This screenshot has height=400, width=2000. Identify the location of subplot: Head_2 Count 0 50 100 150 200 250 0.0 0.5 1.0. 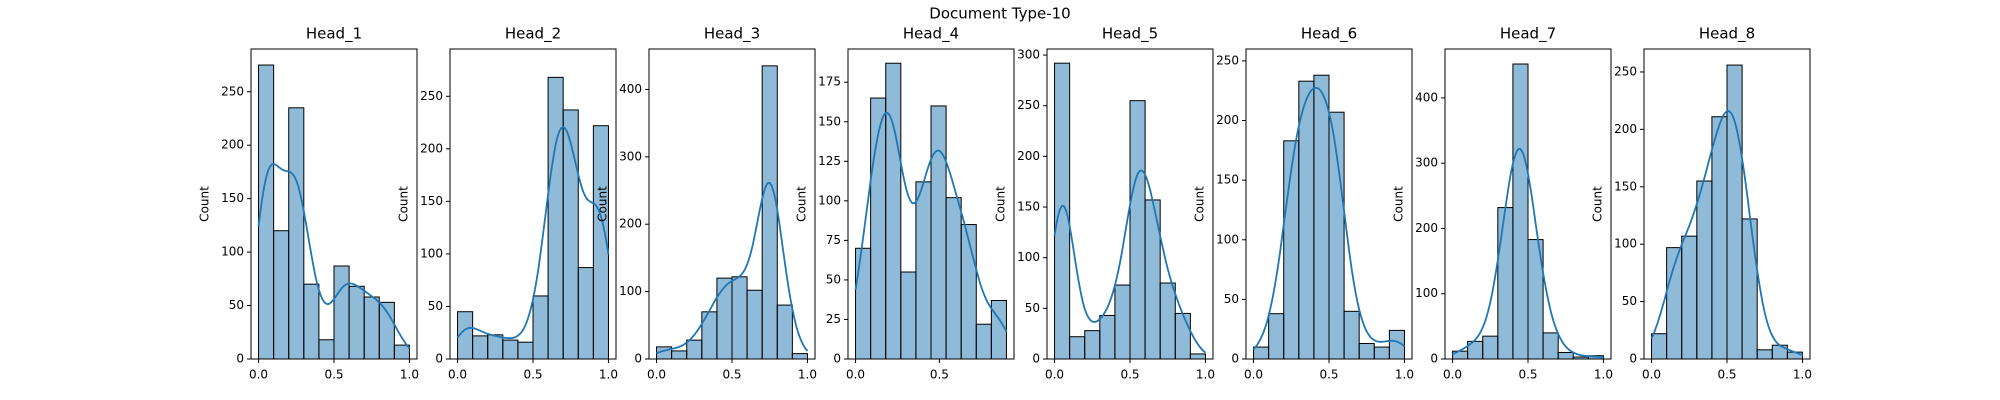
(508, 203).